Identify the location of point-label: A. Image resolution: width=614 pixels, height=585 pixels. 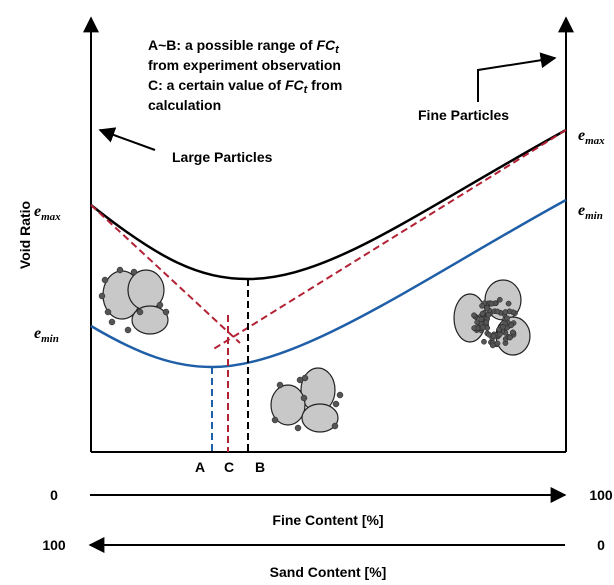
(200, 467).